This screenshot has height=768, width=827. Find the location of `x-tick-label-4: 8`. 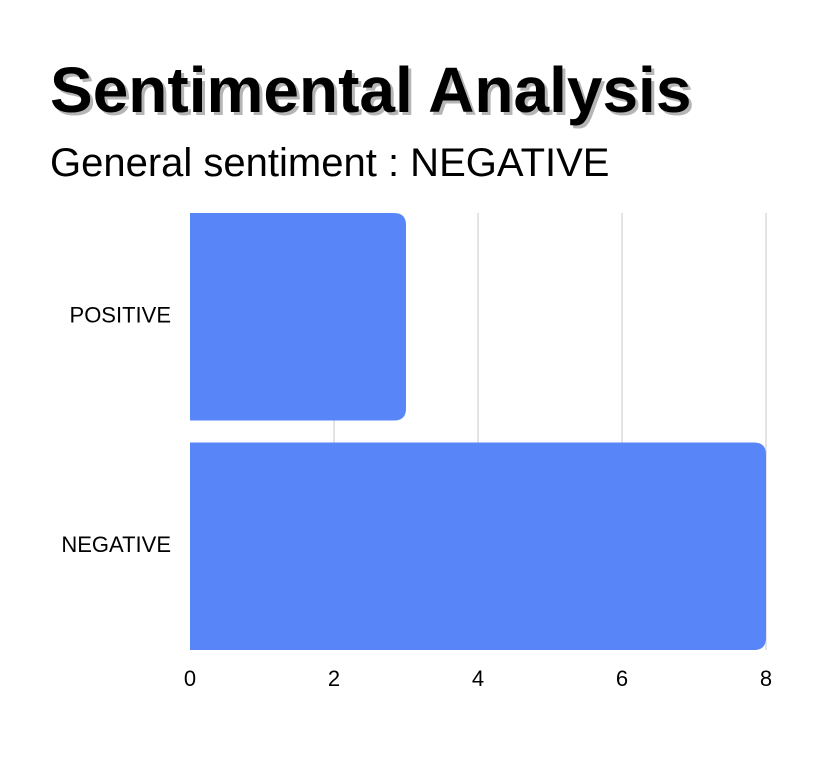

x-tick-label-4: 8 is located at coordinates (766, 678).